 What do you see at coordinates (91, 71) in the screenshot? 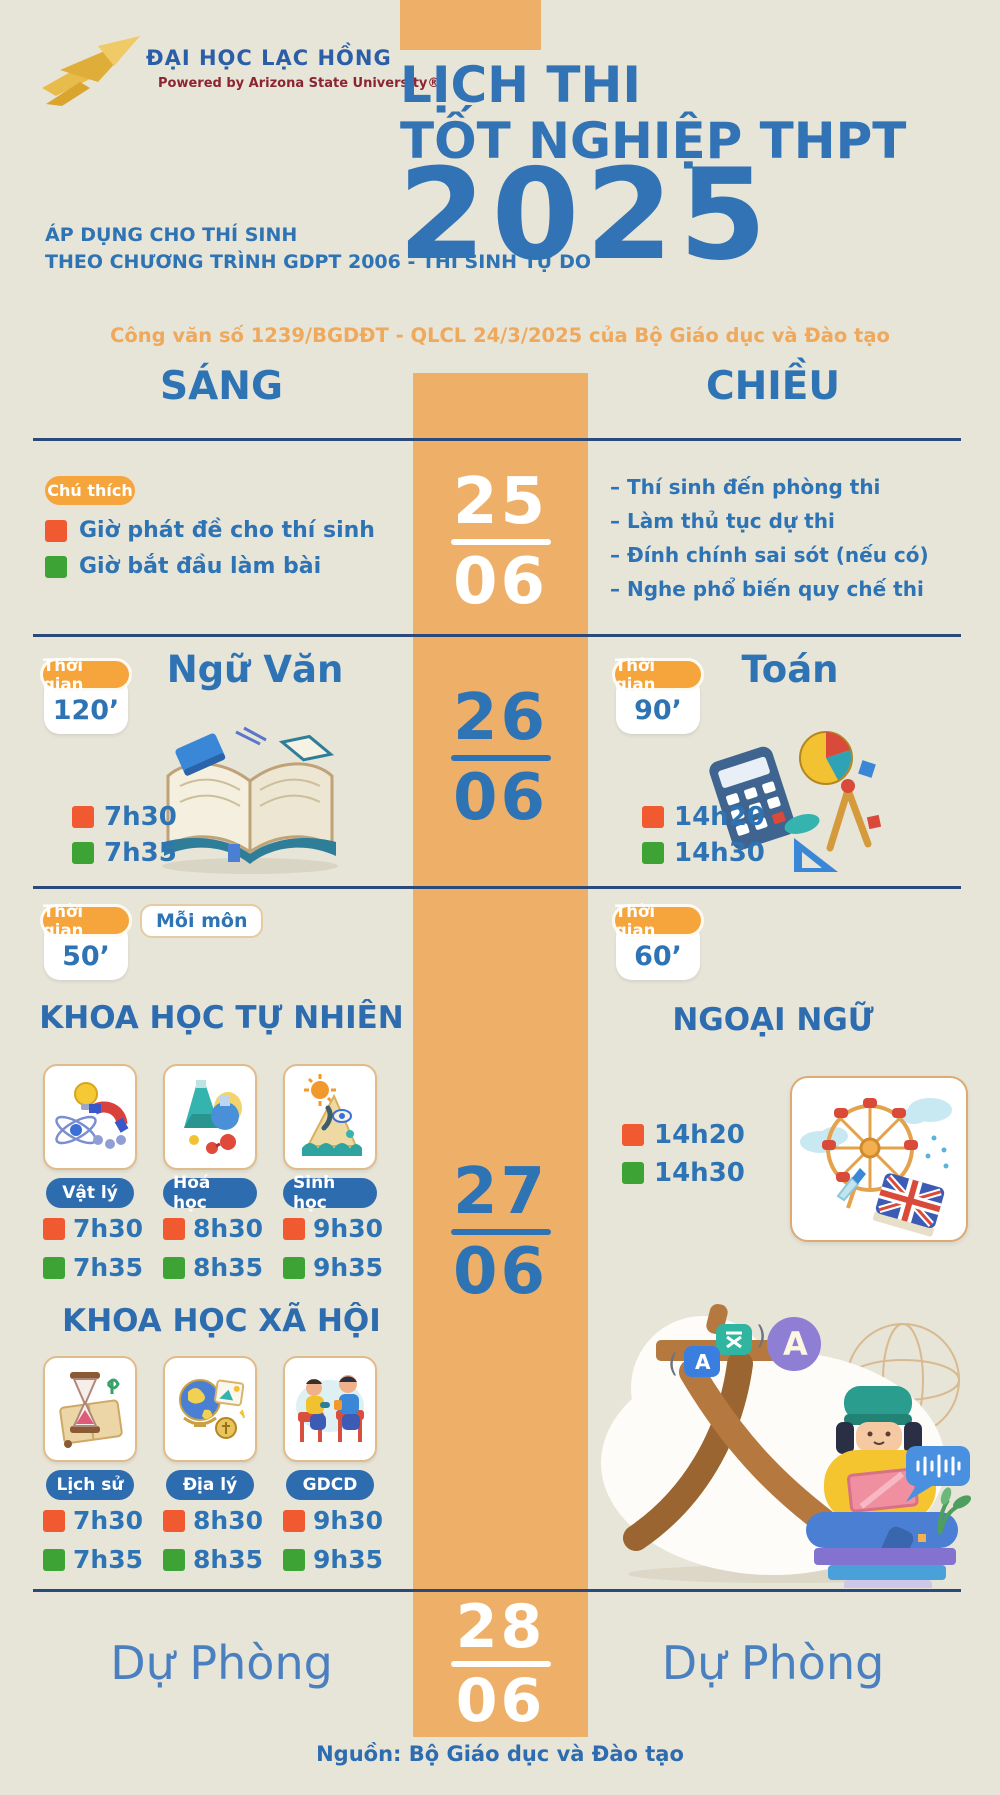
I see `paper-plane-icon` at bounding box center [91, 71].